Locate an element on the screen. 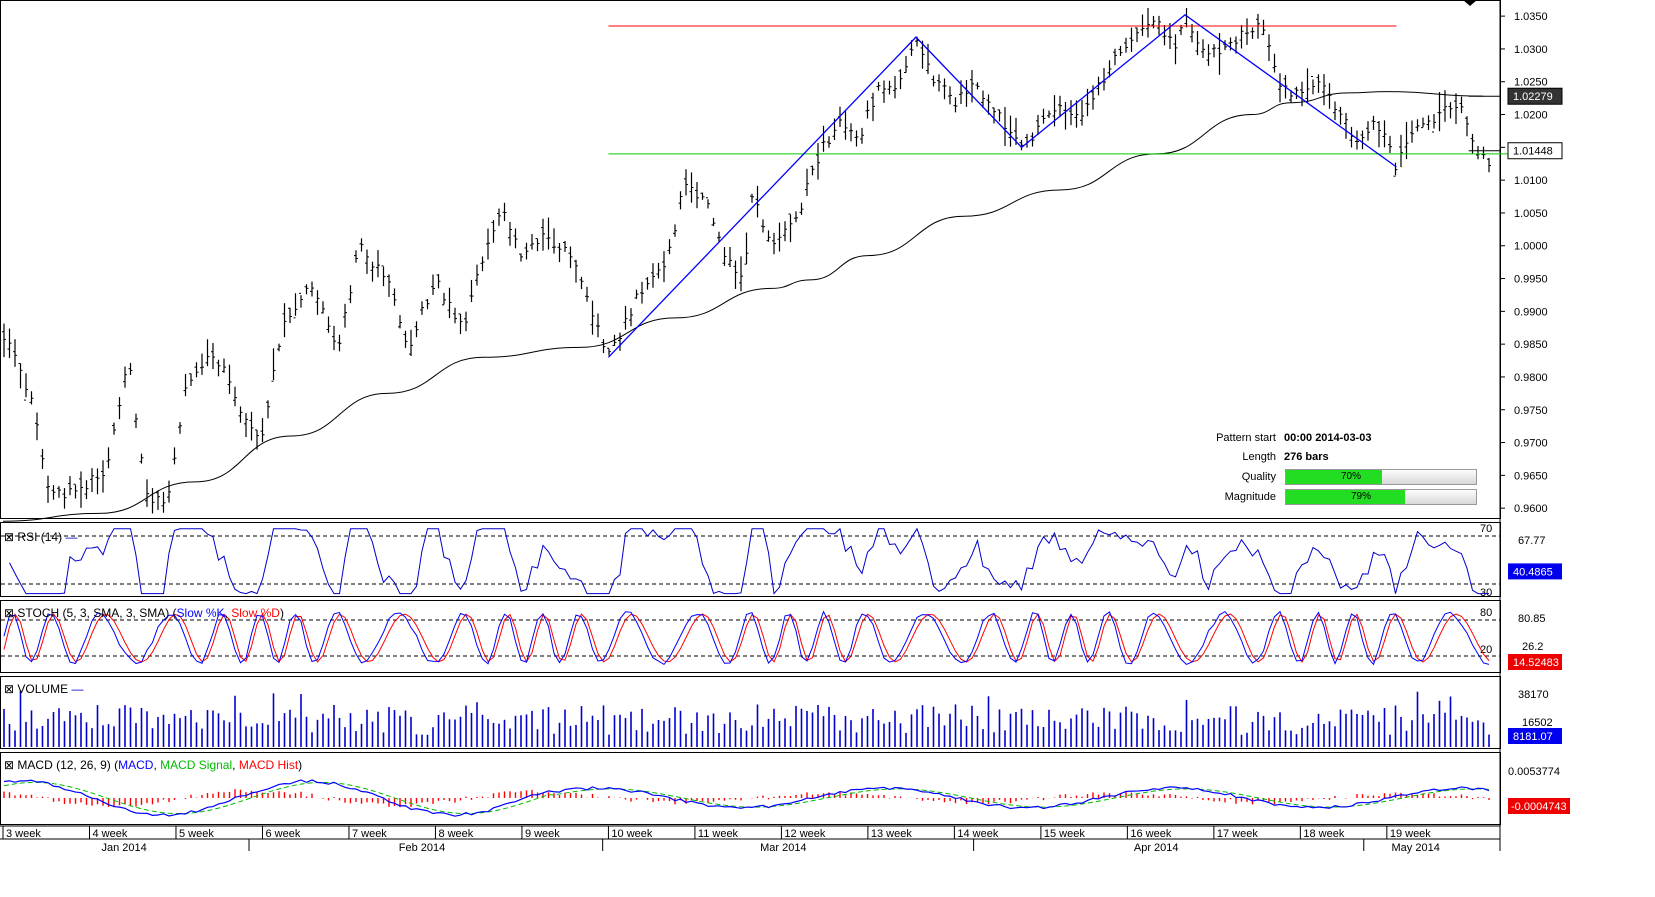 The image size is (1655, 897). week-label: 6 week is located at coordinates (282, 834).